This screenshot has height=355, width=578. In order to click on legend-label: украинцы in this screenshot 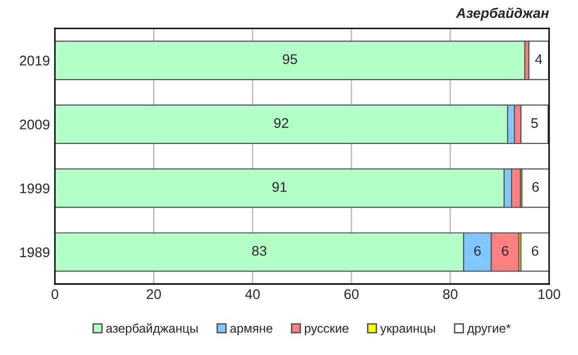, I will do `click(407, 331)`.